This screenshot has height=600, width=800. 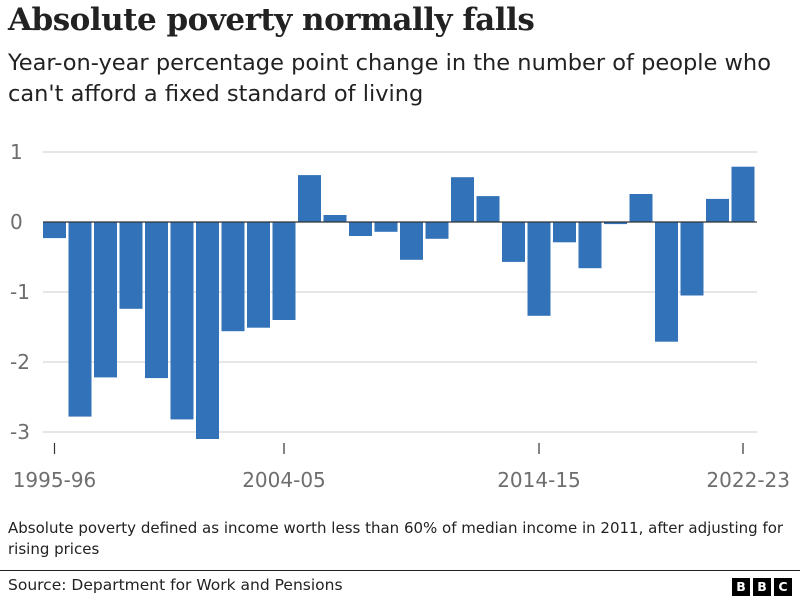 I want to click on chart-title: Absolute poverty normally falls, so click(x=271, y=20).